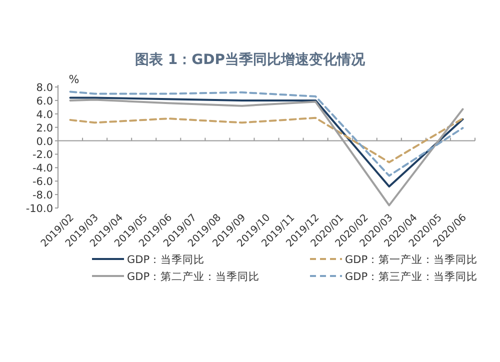 The width and height of the screenshot is (500, 362). What do you see at coordinates (44, 128) in the screenshot?
I see `y-tick-label: 2.0` at bounding box center [44, 128].